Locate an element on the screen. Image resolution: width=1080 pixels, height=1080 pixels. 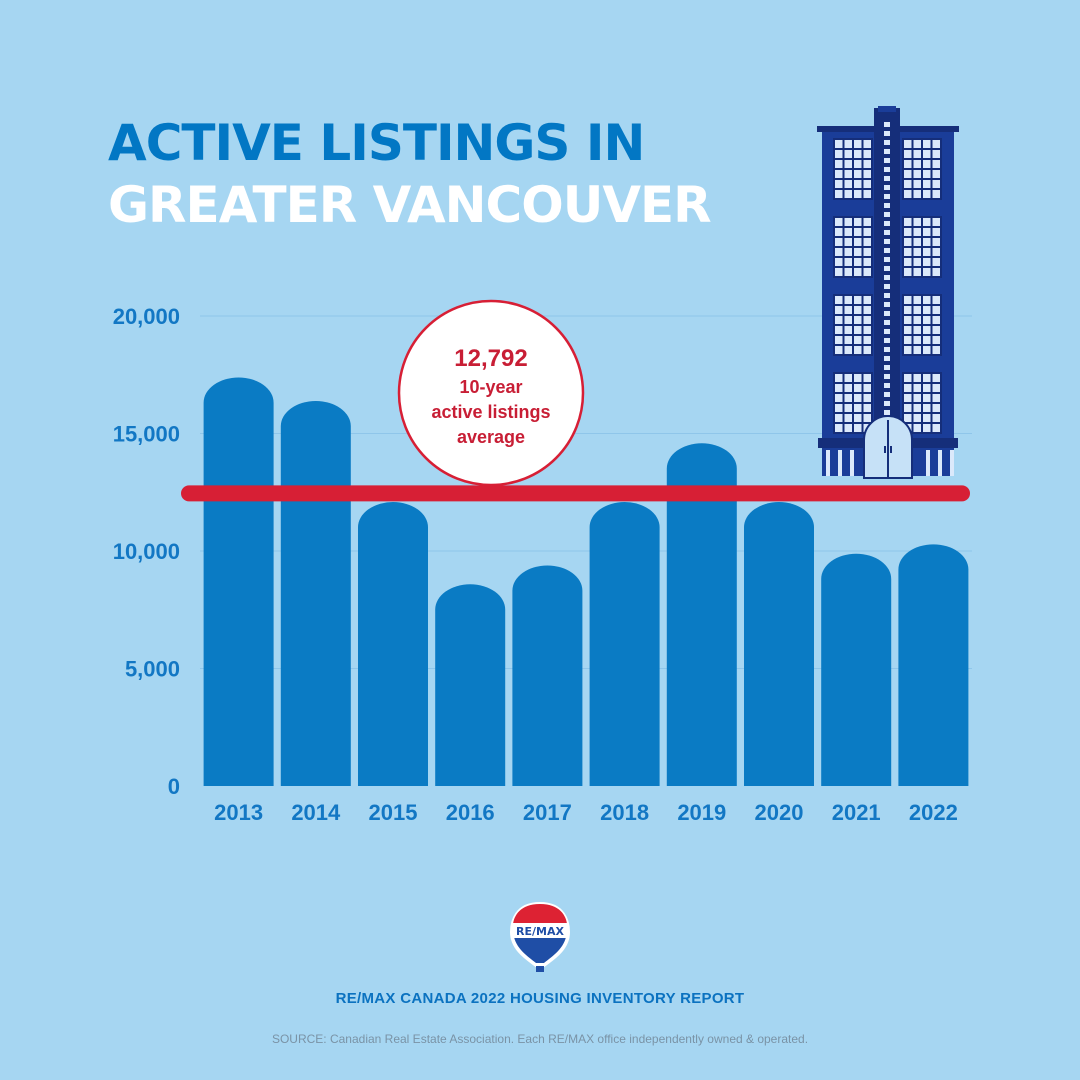
x-tick-label: 2020 is located at coordinates (779, 812).